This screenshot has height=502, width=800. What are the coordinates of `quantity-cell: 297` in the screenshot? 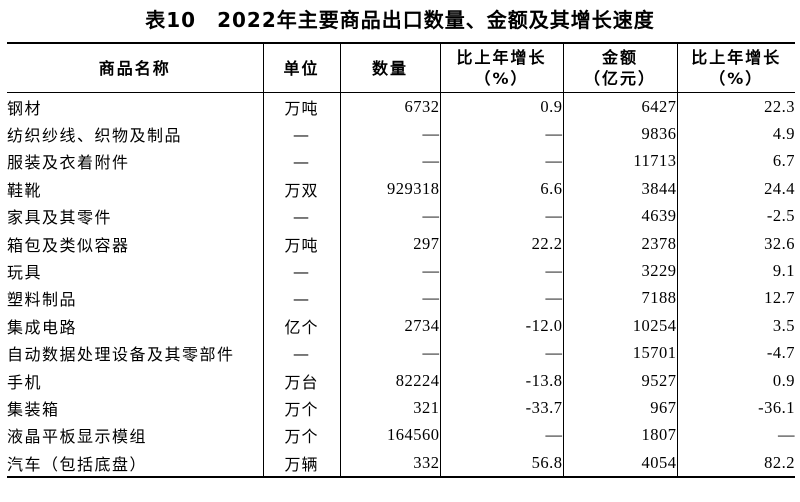 It's located at (390, 243).